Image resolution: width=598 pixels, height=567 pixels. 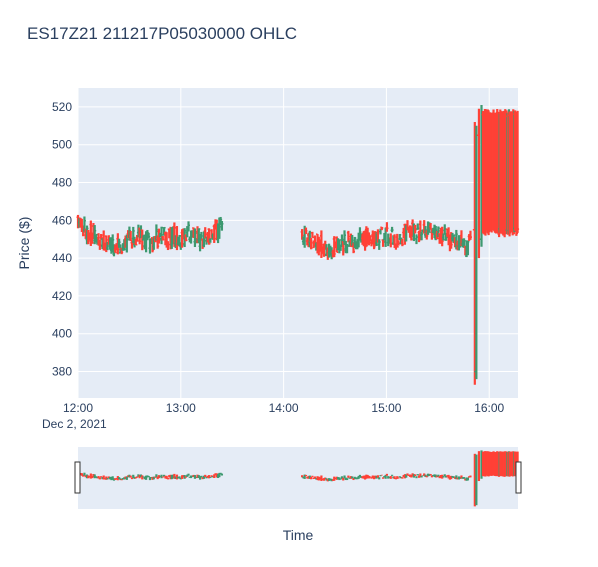 What do you see at coordinates (62, 145) in the screenshot?
I see `y-tick-label: 500` at bounding box center [62, 145].